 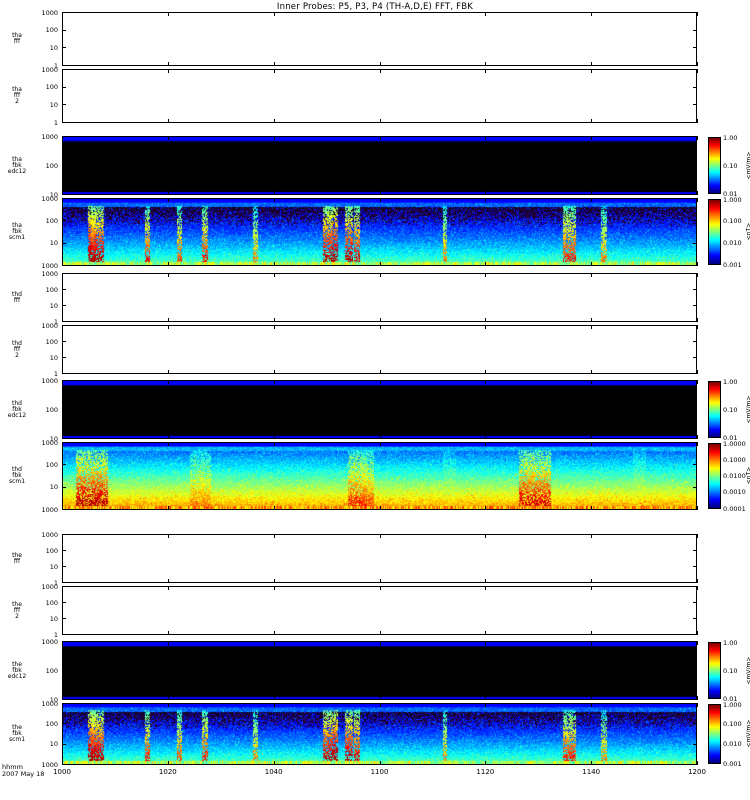 I want to click on colorbar-gradient, so click(x=714, y=165).